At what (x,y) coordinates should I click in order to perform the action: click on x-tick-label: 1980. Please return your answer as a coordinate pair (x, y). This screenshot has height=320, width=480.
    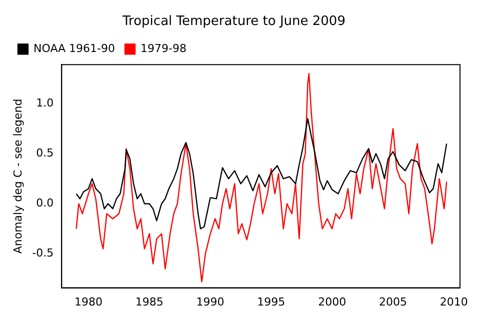
    Looking at the image, I should click on (88, 301).